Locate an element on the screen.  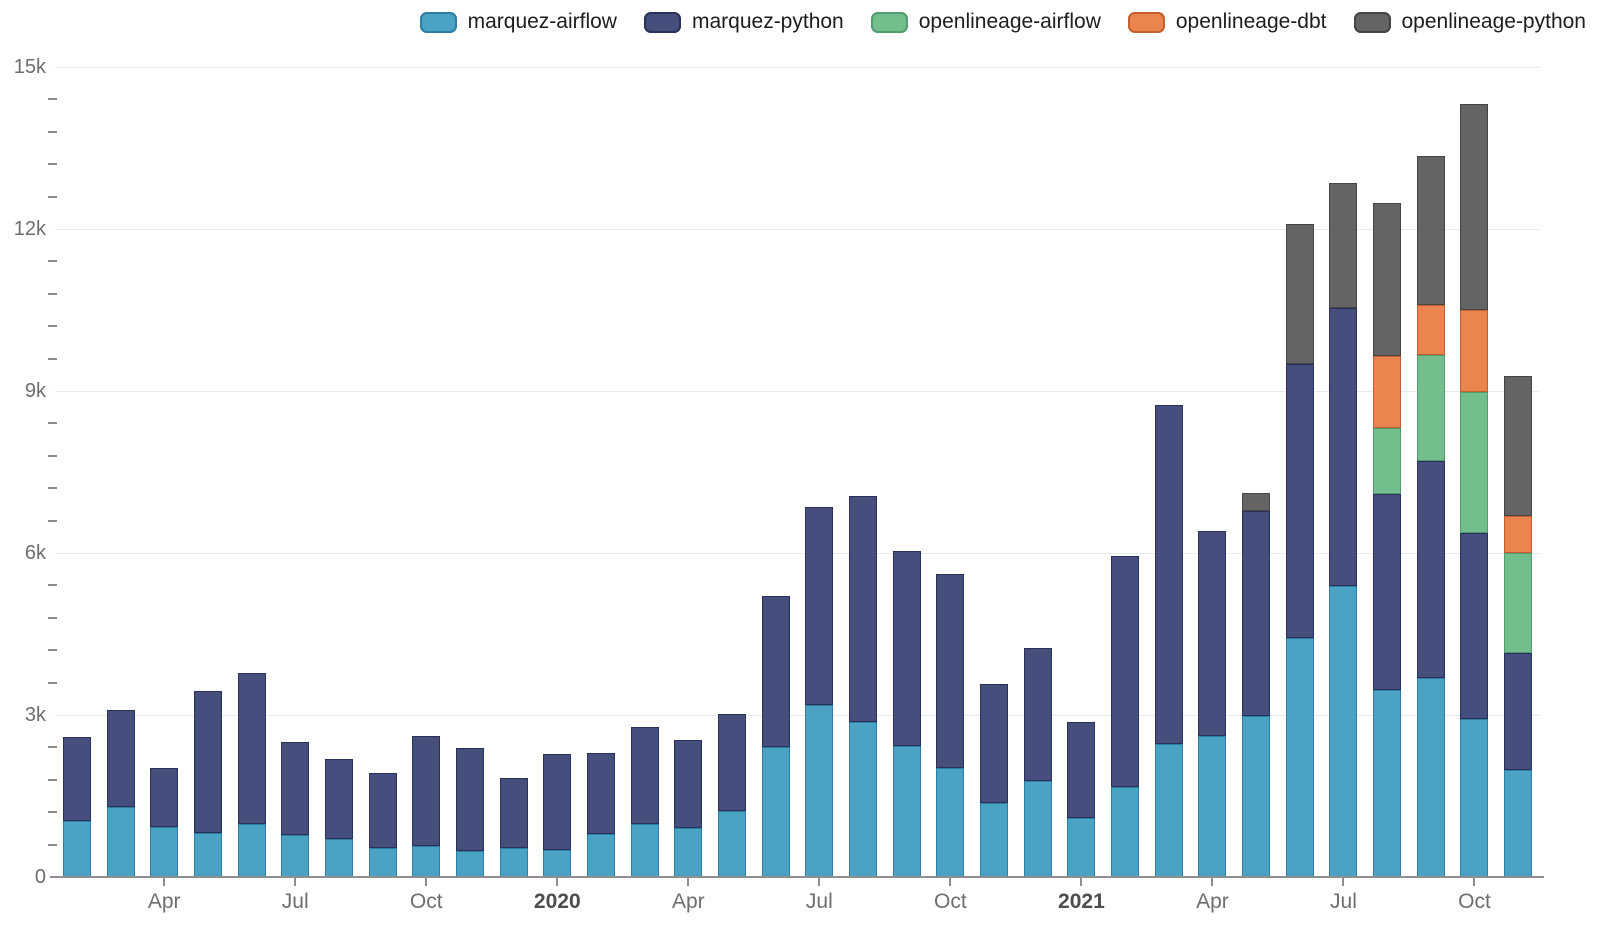
legend-item-openlineage-dbt: openlineage-dbt is located at coordinates (1227, 22).